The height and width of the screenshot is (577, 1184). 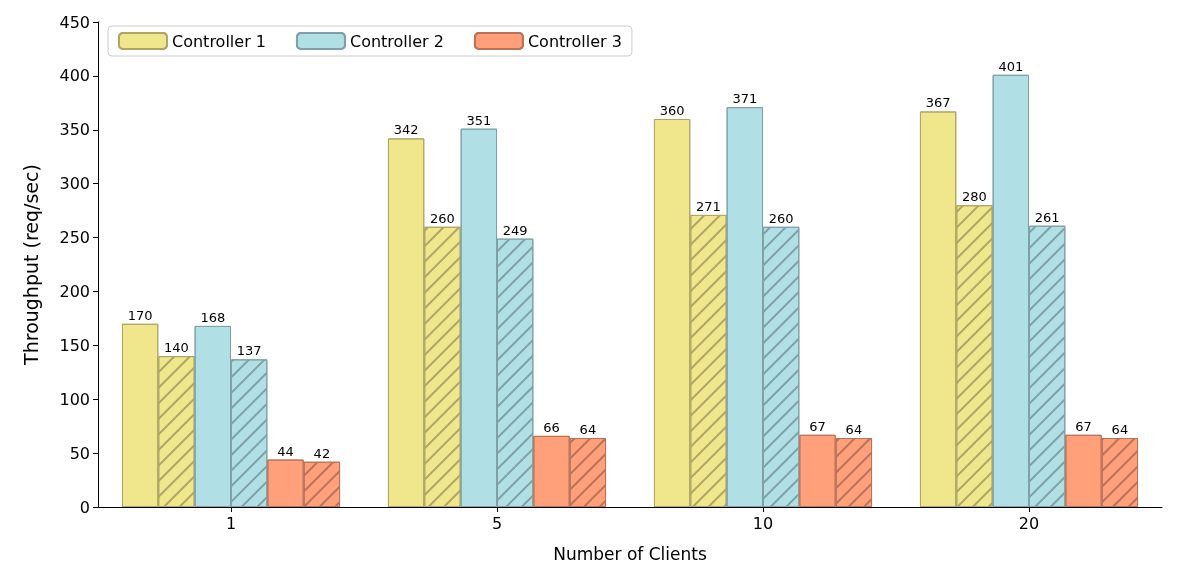 I want to click on data-label: 371, so click(x=745, y=99).